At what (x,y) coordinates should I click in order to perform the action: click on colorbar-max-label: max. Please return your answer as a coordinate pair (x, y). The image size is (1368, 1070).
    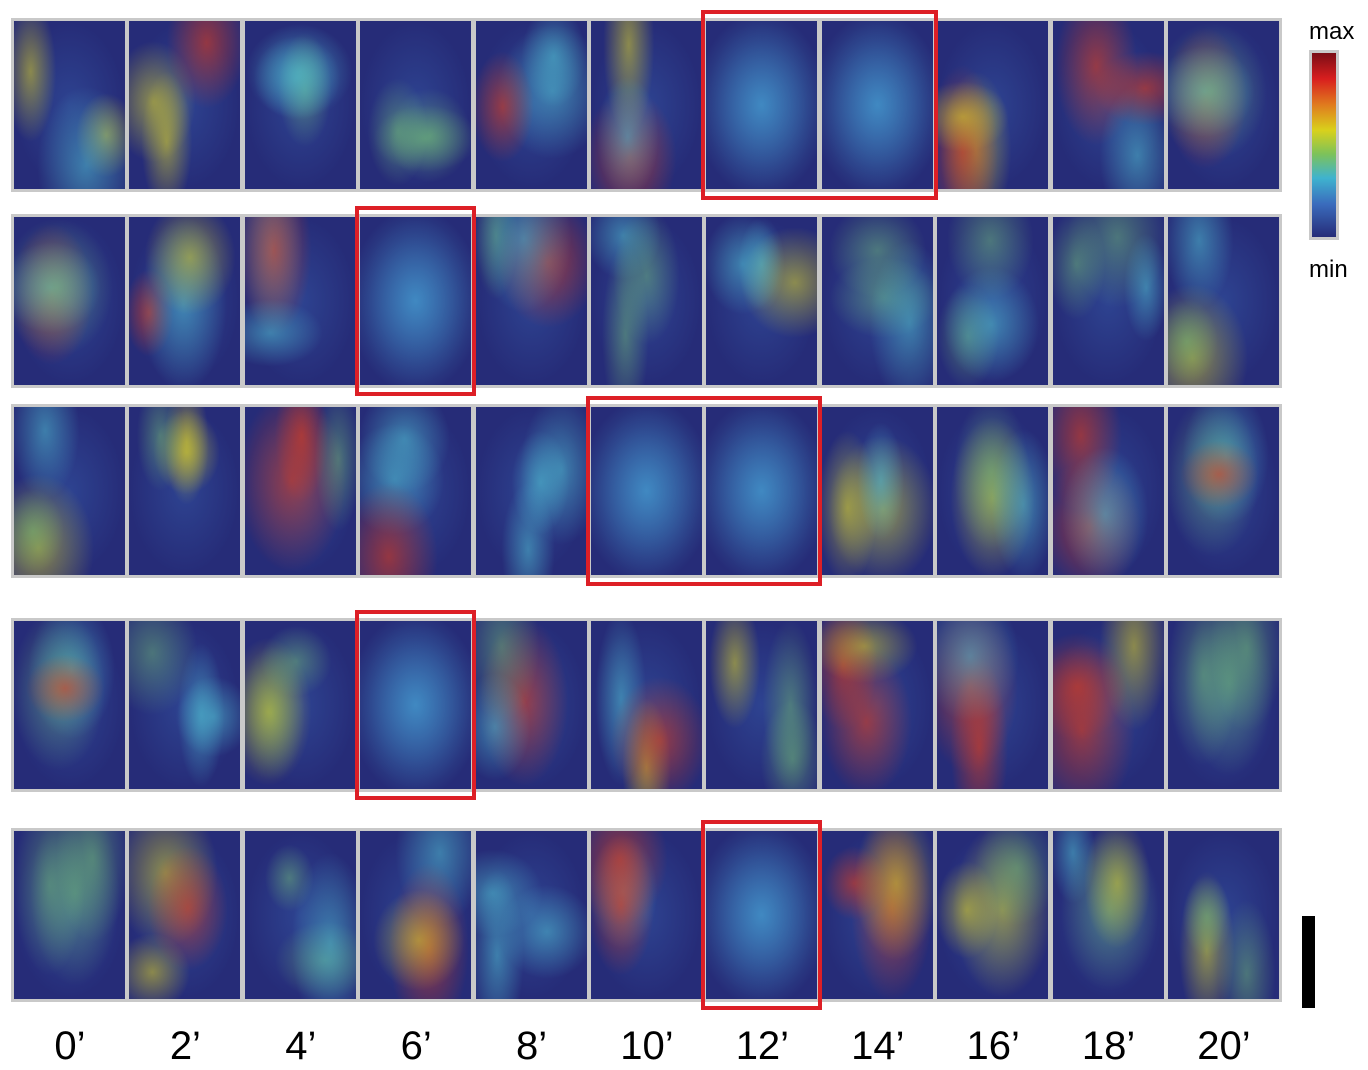
    Looking at the image, I should click on (1332, 31).